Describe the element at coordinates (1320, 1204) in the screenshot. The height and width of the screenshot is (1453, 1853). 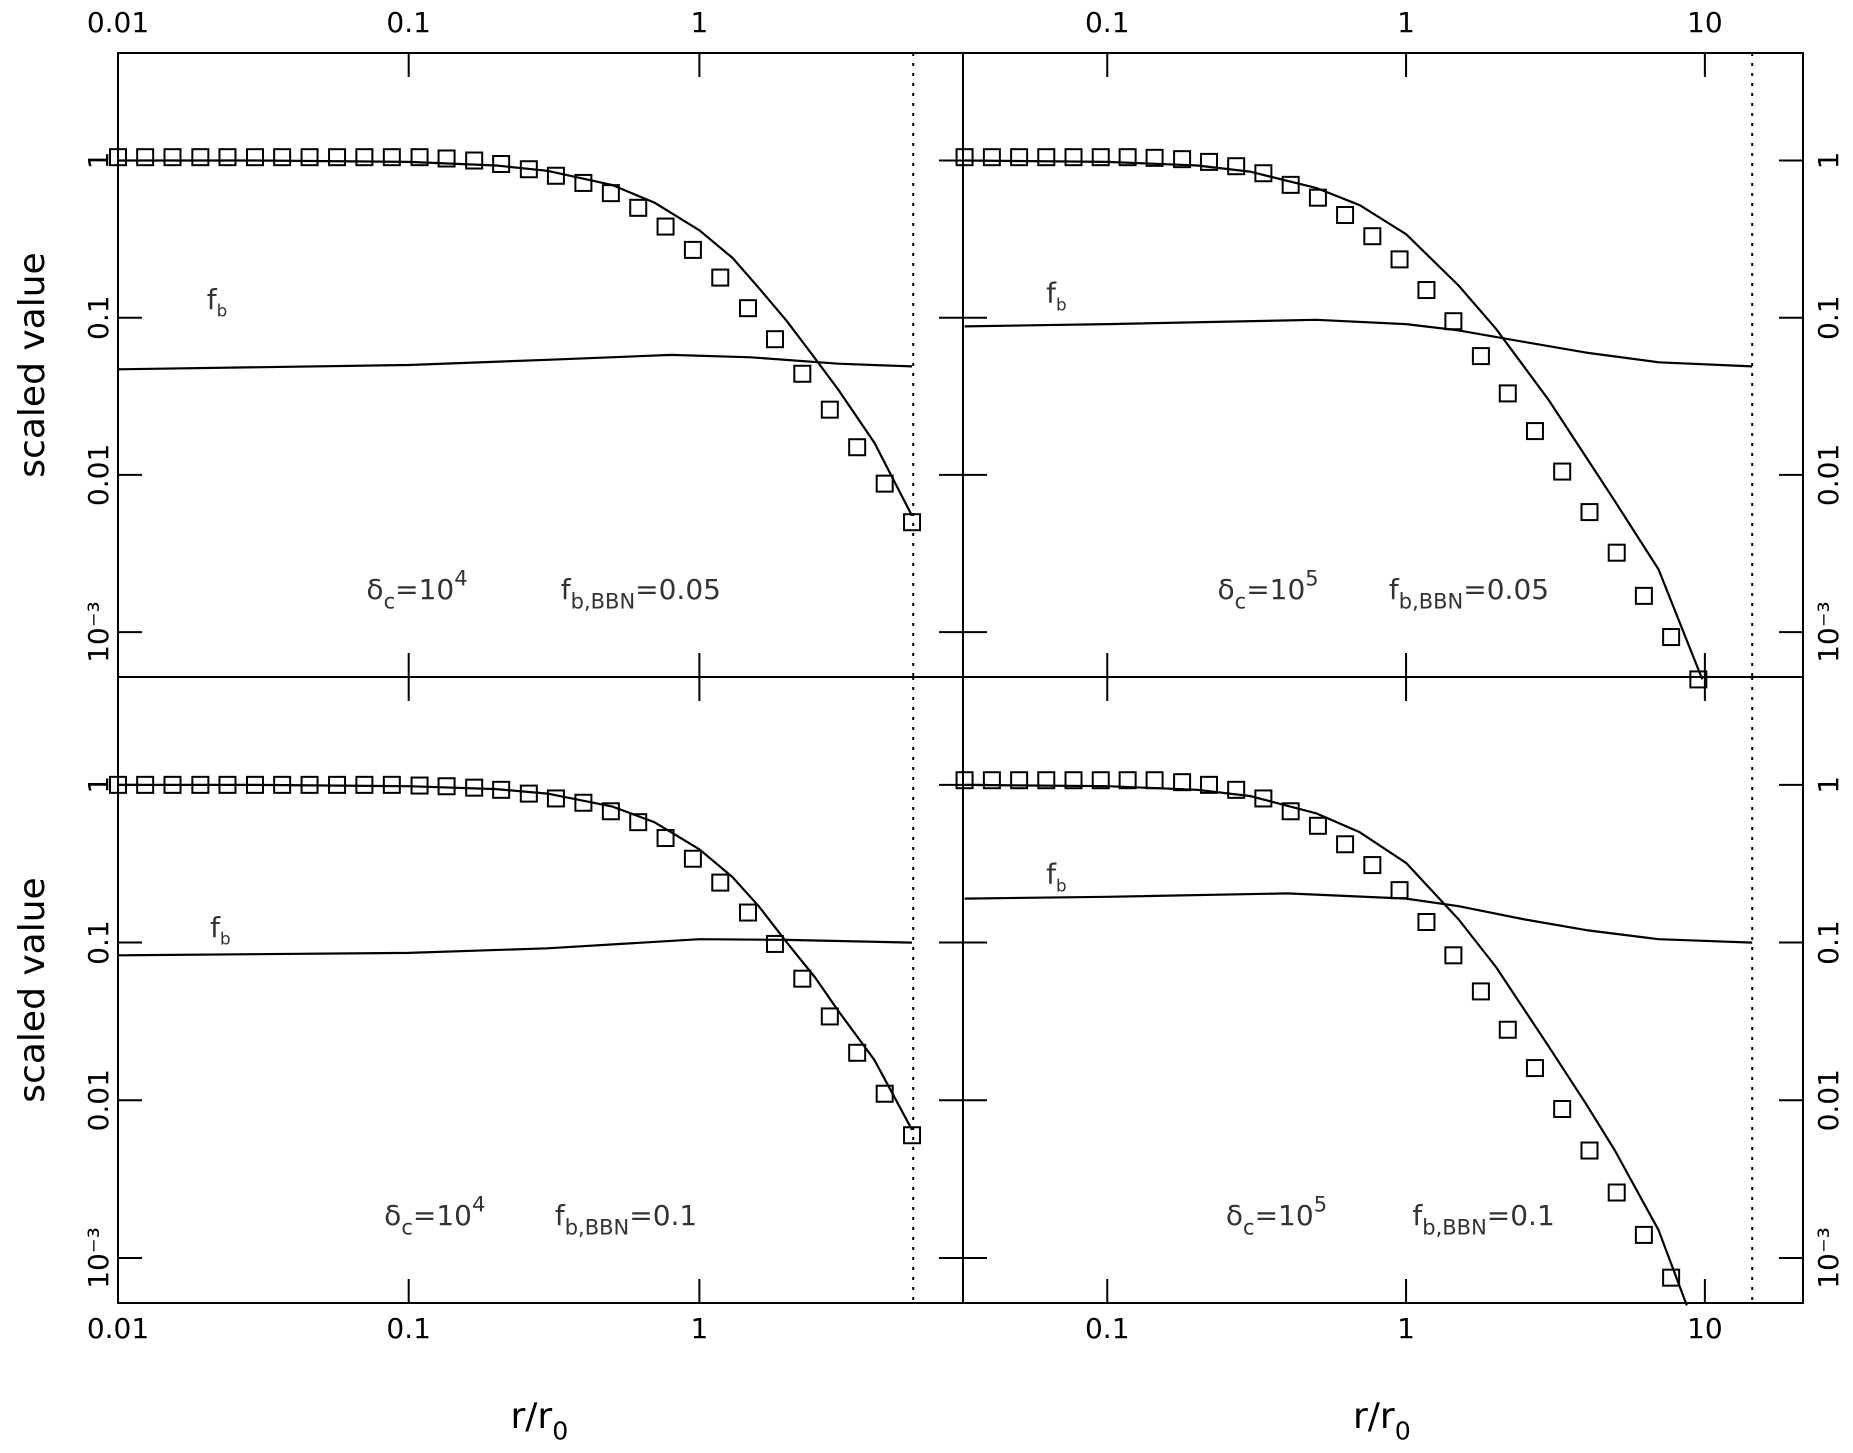
I see `label-part: 5` at that location.